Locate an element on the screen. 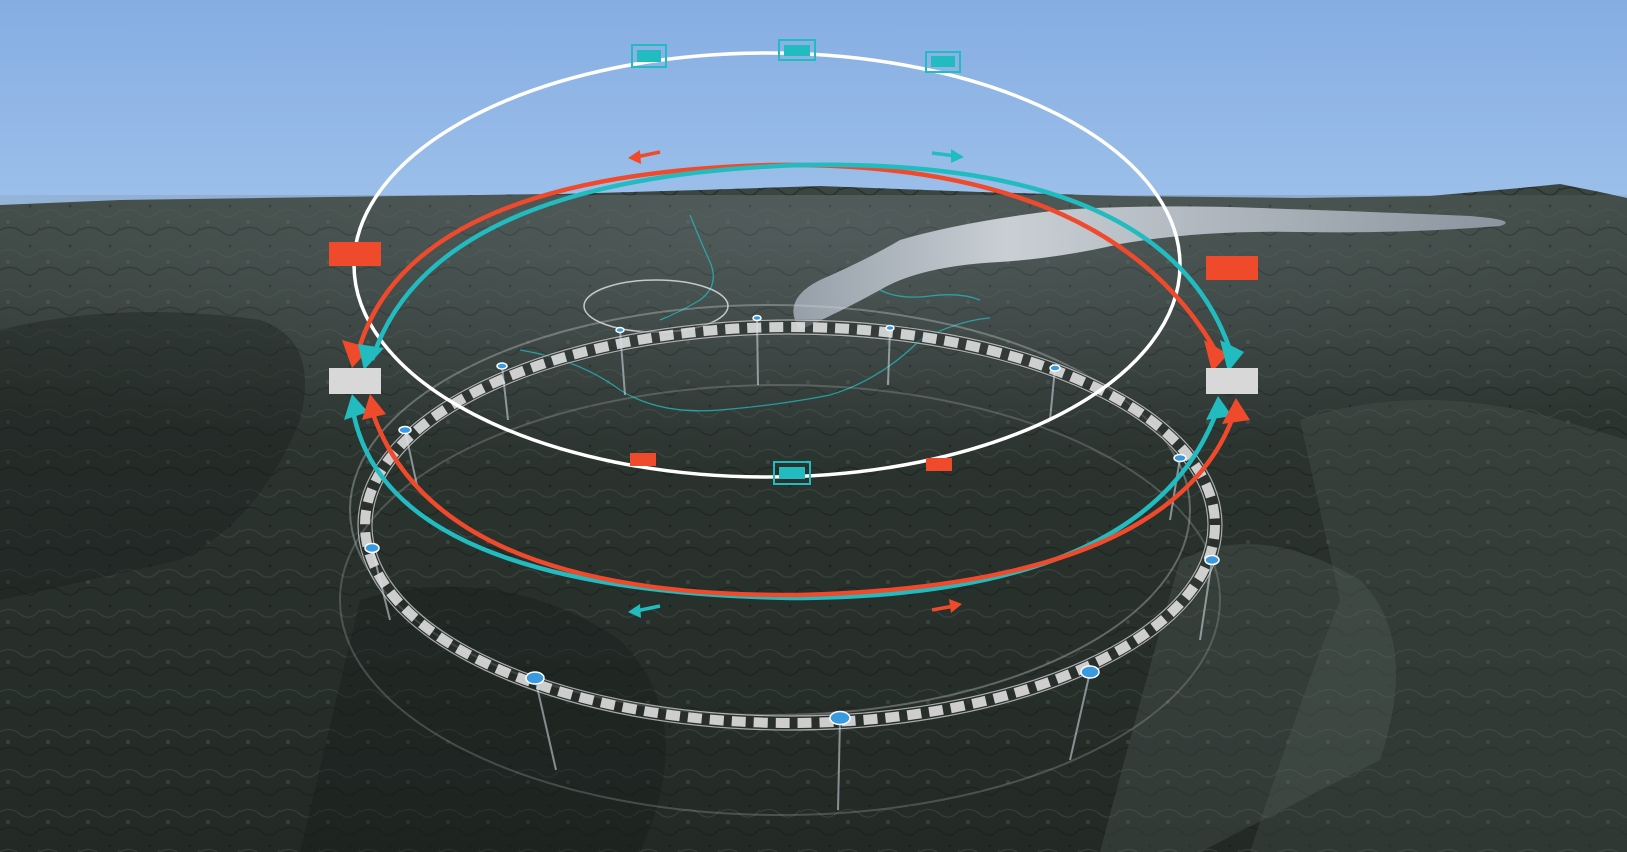 The width and height of the screenshot is (1627, 852). beam-red-lower is located at coordinates (803, 501).